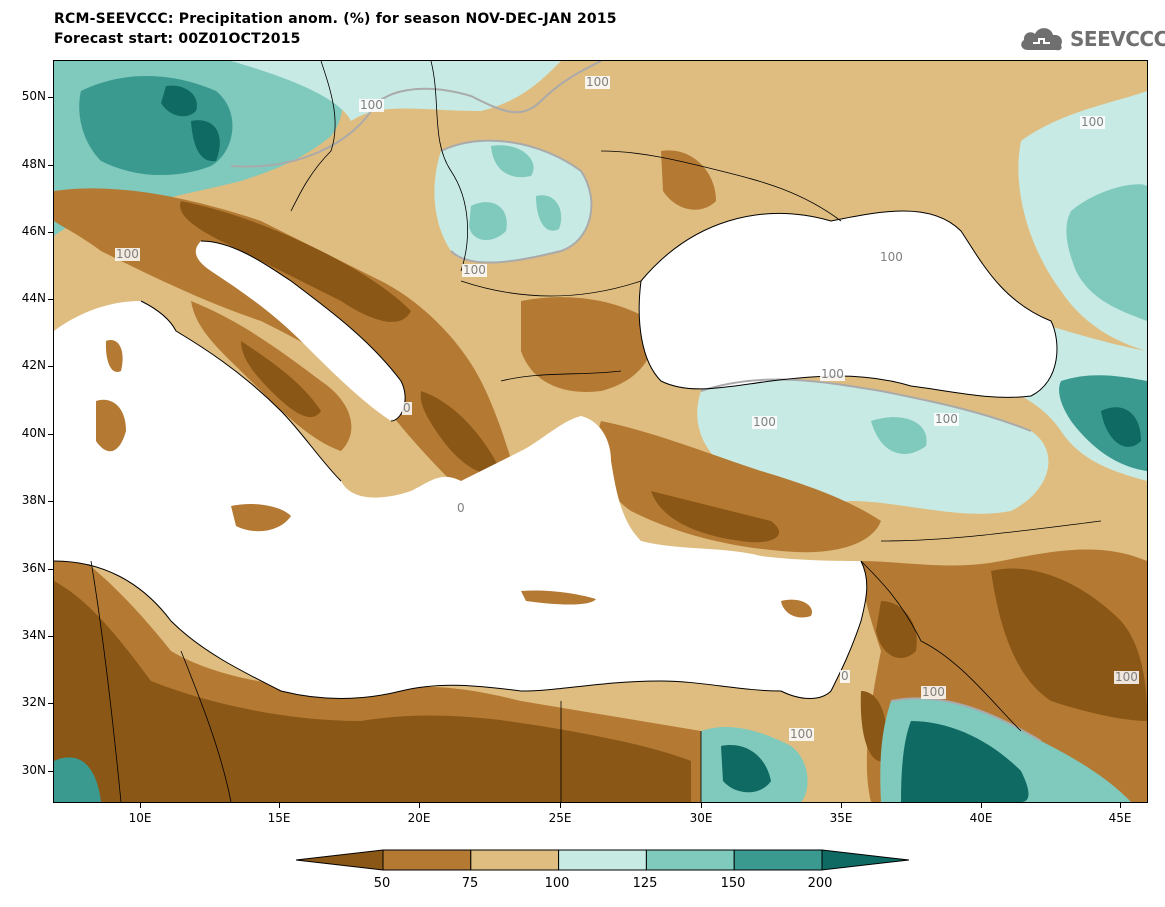  I want to click on very-dry-area-sahara, so click(372, 691).